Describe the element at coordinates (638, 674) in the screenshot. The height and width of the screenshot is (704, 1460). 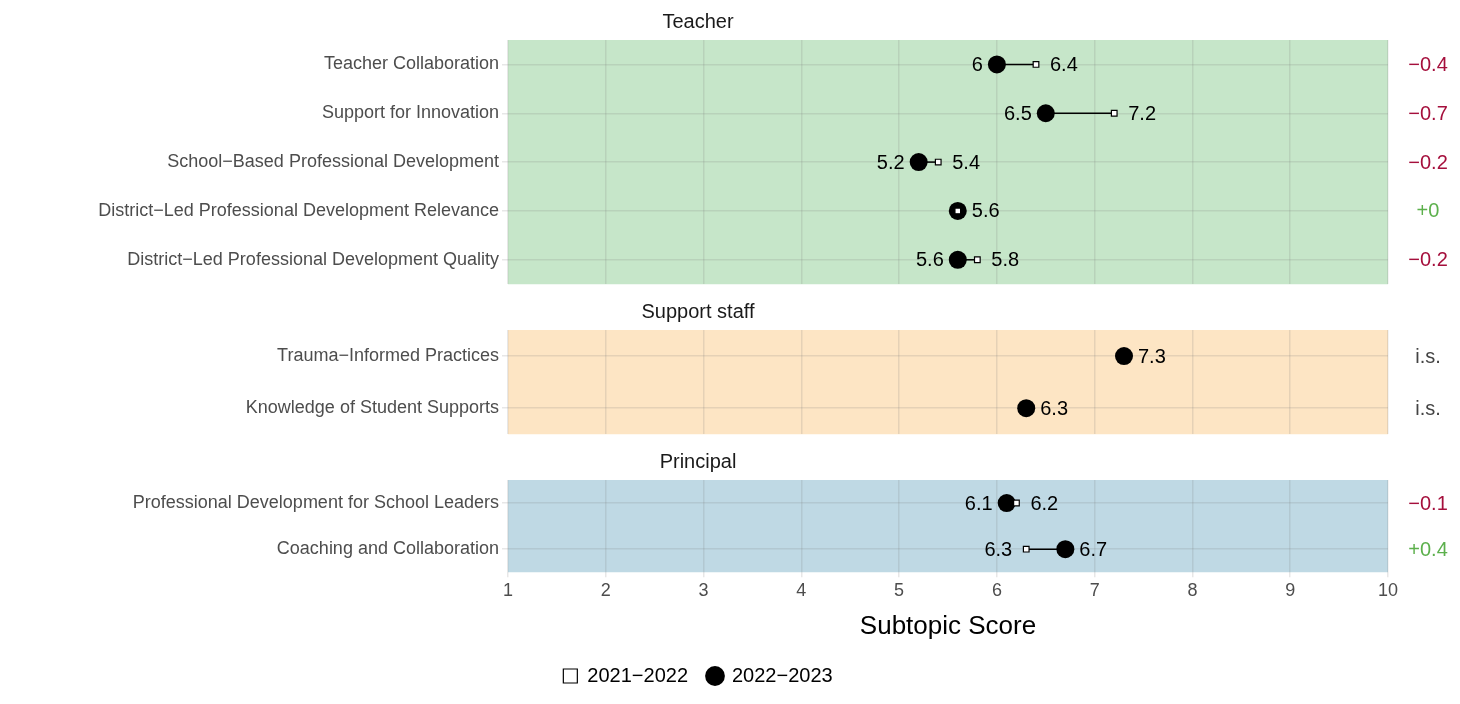
I see `legend-label: 2021−2022` at that location.